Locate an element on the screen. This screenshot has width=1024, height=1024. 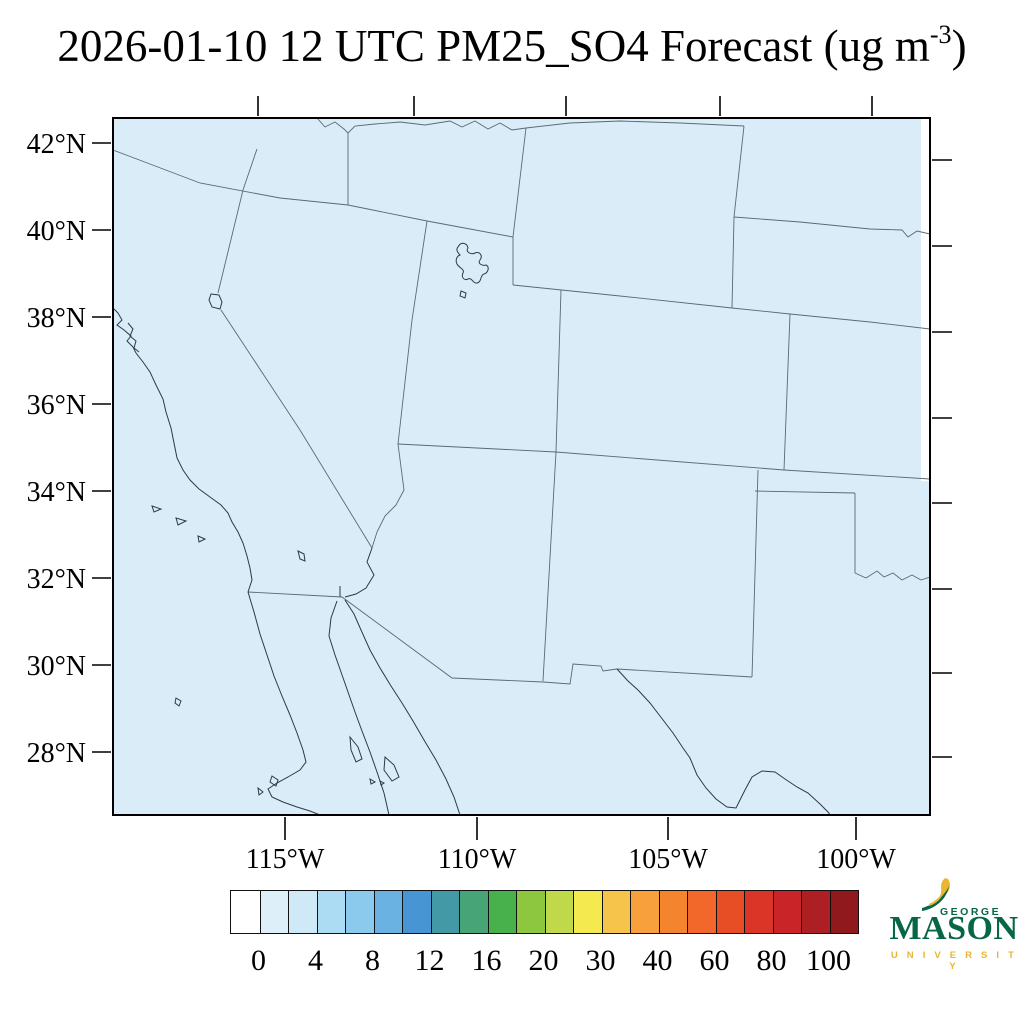
colorbar-cells is located at coordinates (544, 912).